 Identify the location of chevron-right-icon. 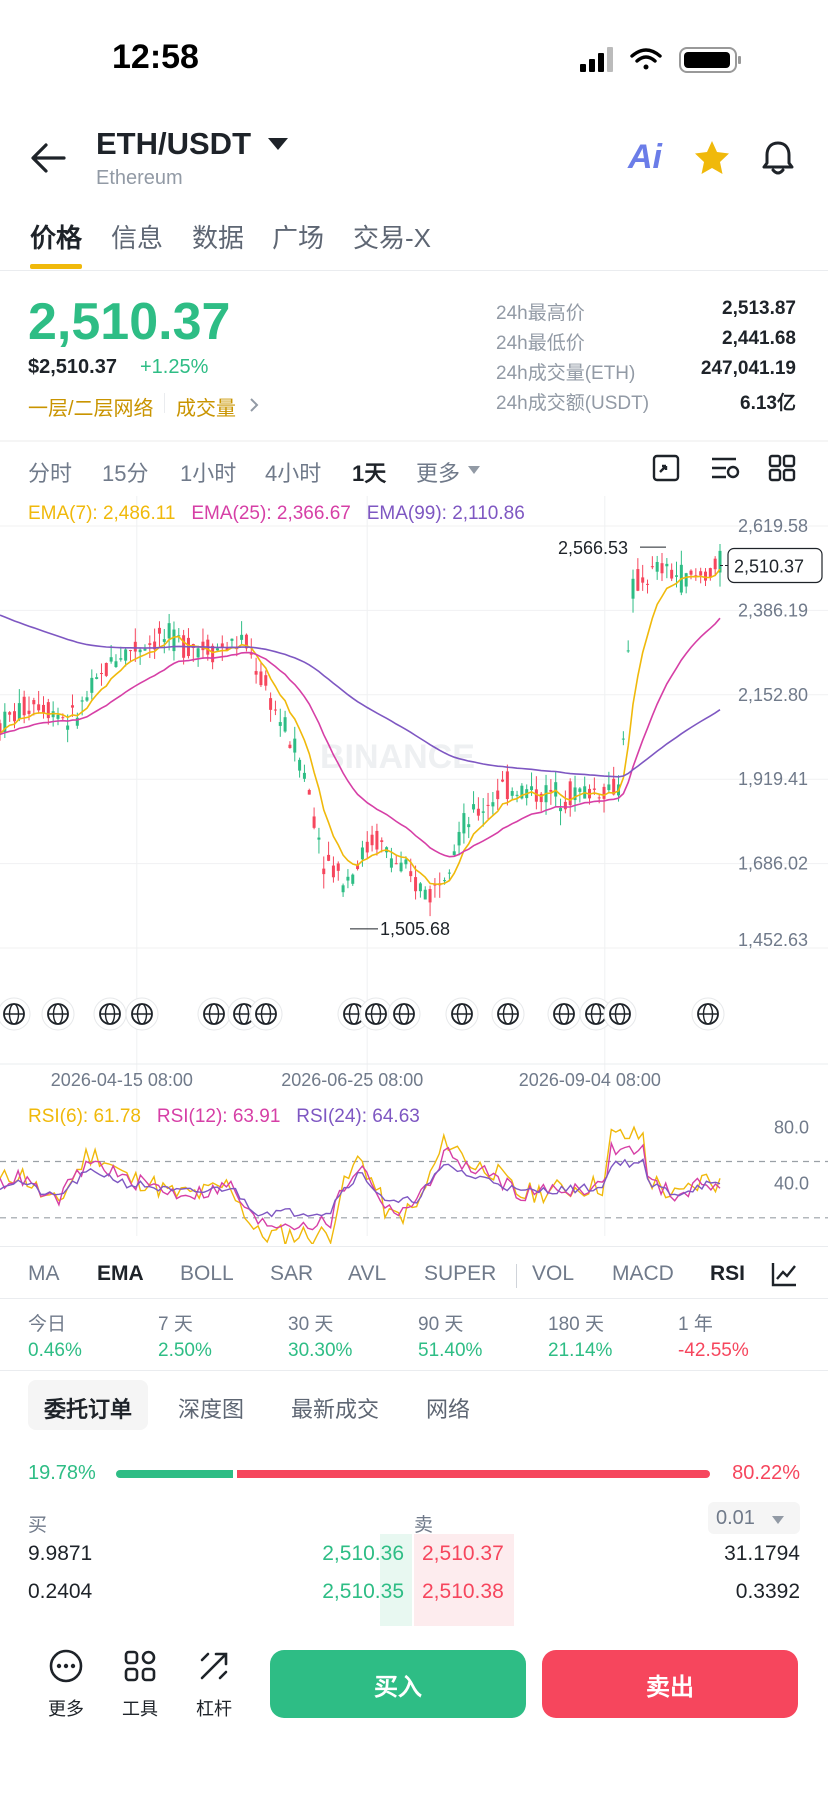
(254, 405).